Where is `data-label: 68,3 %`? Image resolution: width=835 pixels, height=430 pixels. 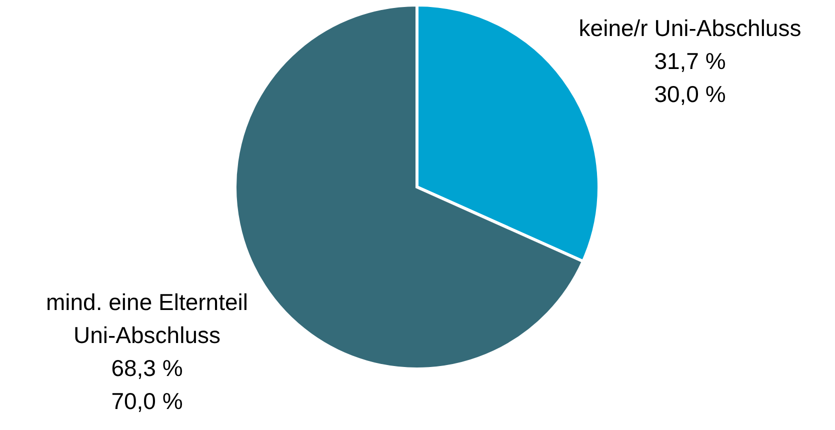 data-label: 68,3 % is located at coordinates (147, 368).